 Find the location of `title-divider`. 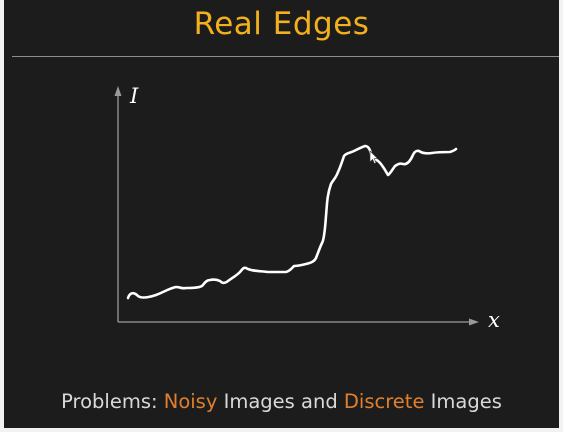

title-divider is located at coordinates (285, 56).